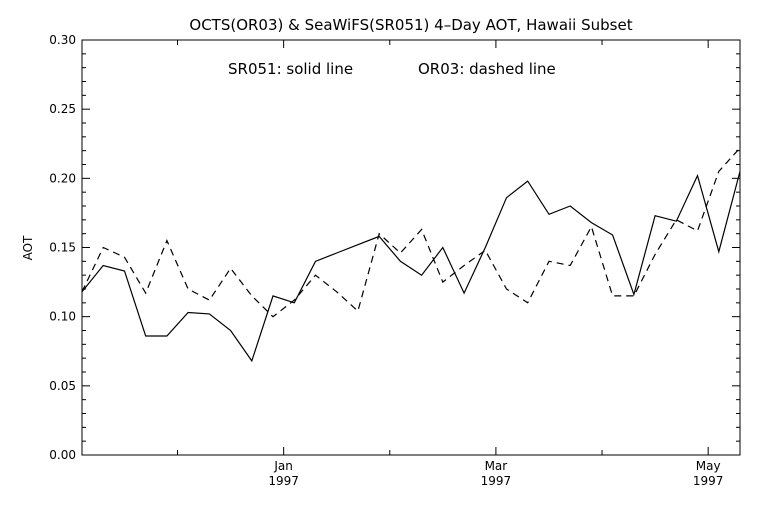 The image size is (768, 512). I want to click on y-tick-label: 0.05, so click(62, 386).